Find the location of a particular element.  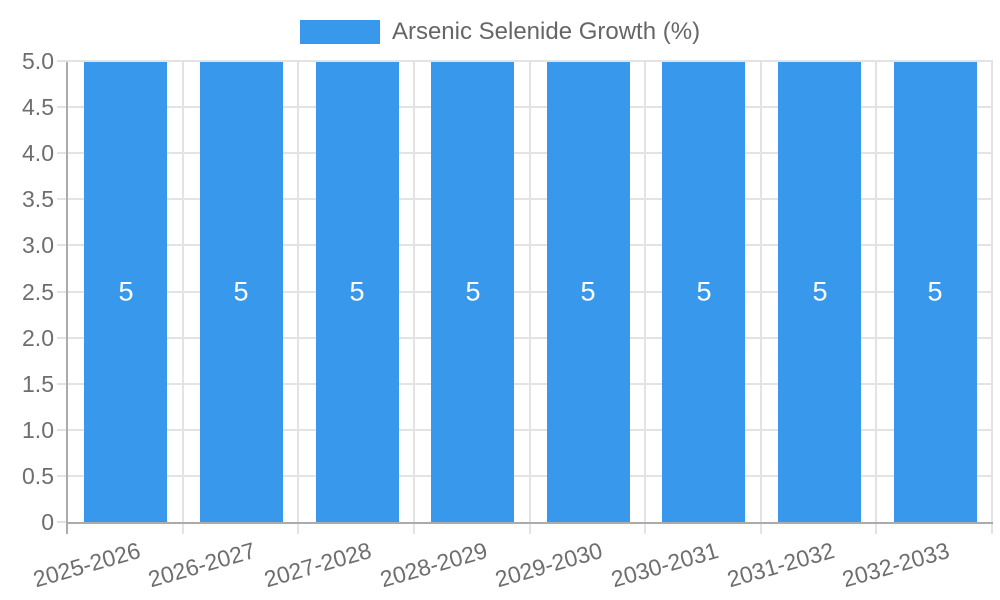

y-tick-label: 2.5 is located at coordinates (38, 292).